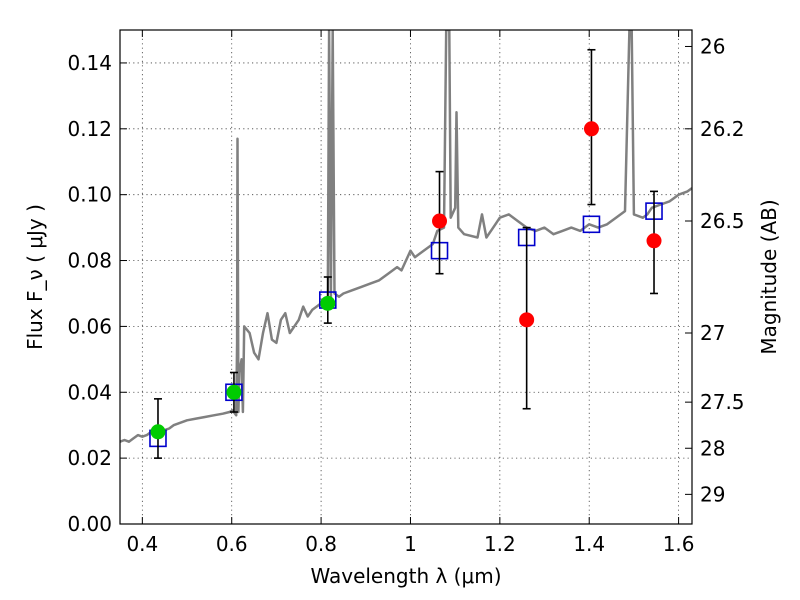 This screenshot has height=600, width=800. What do you see at coordinates (89, 261) in the screenshot?
I see `y-tick-label: 0.08` at bounding box center [89, 261].